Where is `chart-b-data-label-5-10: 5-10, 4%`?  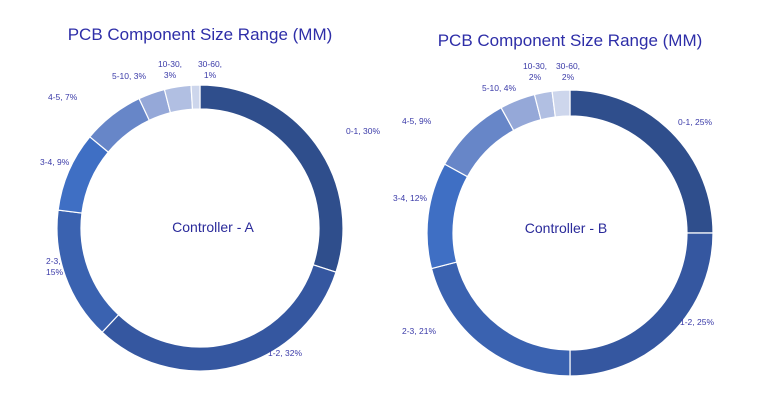 chart-b-data-label-5-10: 5-10, 4% is located at coordinates (499, 88).